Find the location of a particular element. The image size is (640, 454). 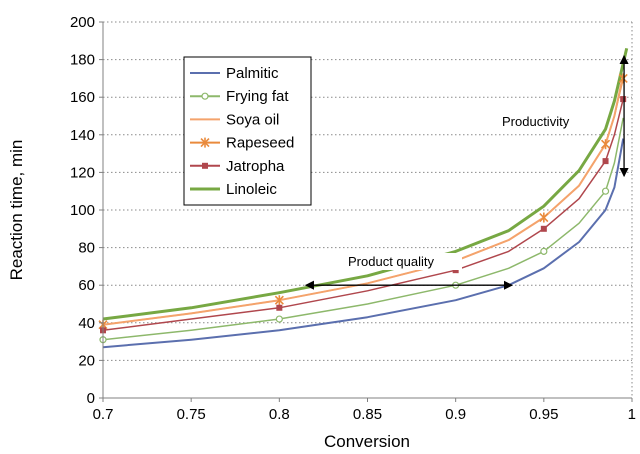

legend-marker-frying-fat is located at coordinates (205, 96).